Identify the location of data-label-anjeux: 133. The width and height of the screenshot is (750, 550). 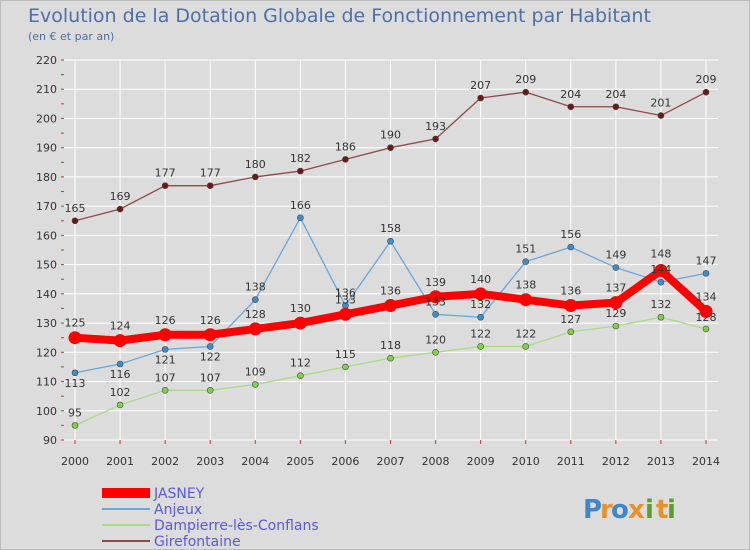
(435, 301).